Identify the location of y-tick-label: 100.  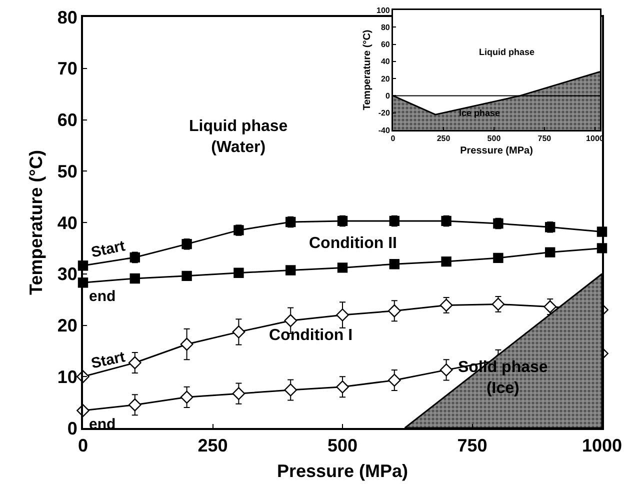
(383, 10).